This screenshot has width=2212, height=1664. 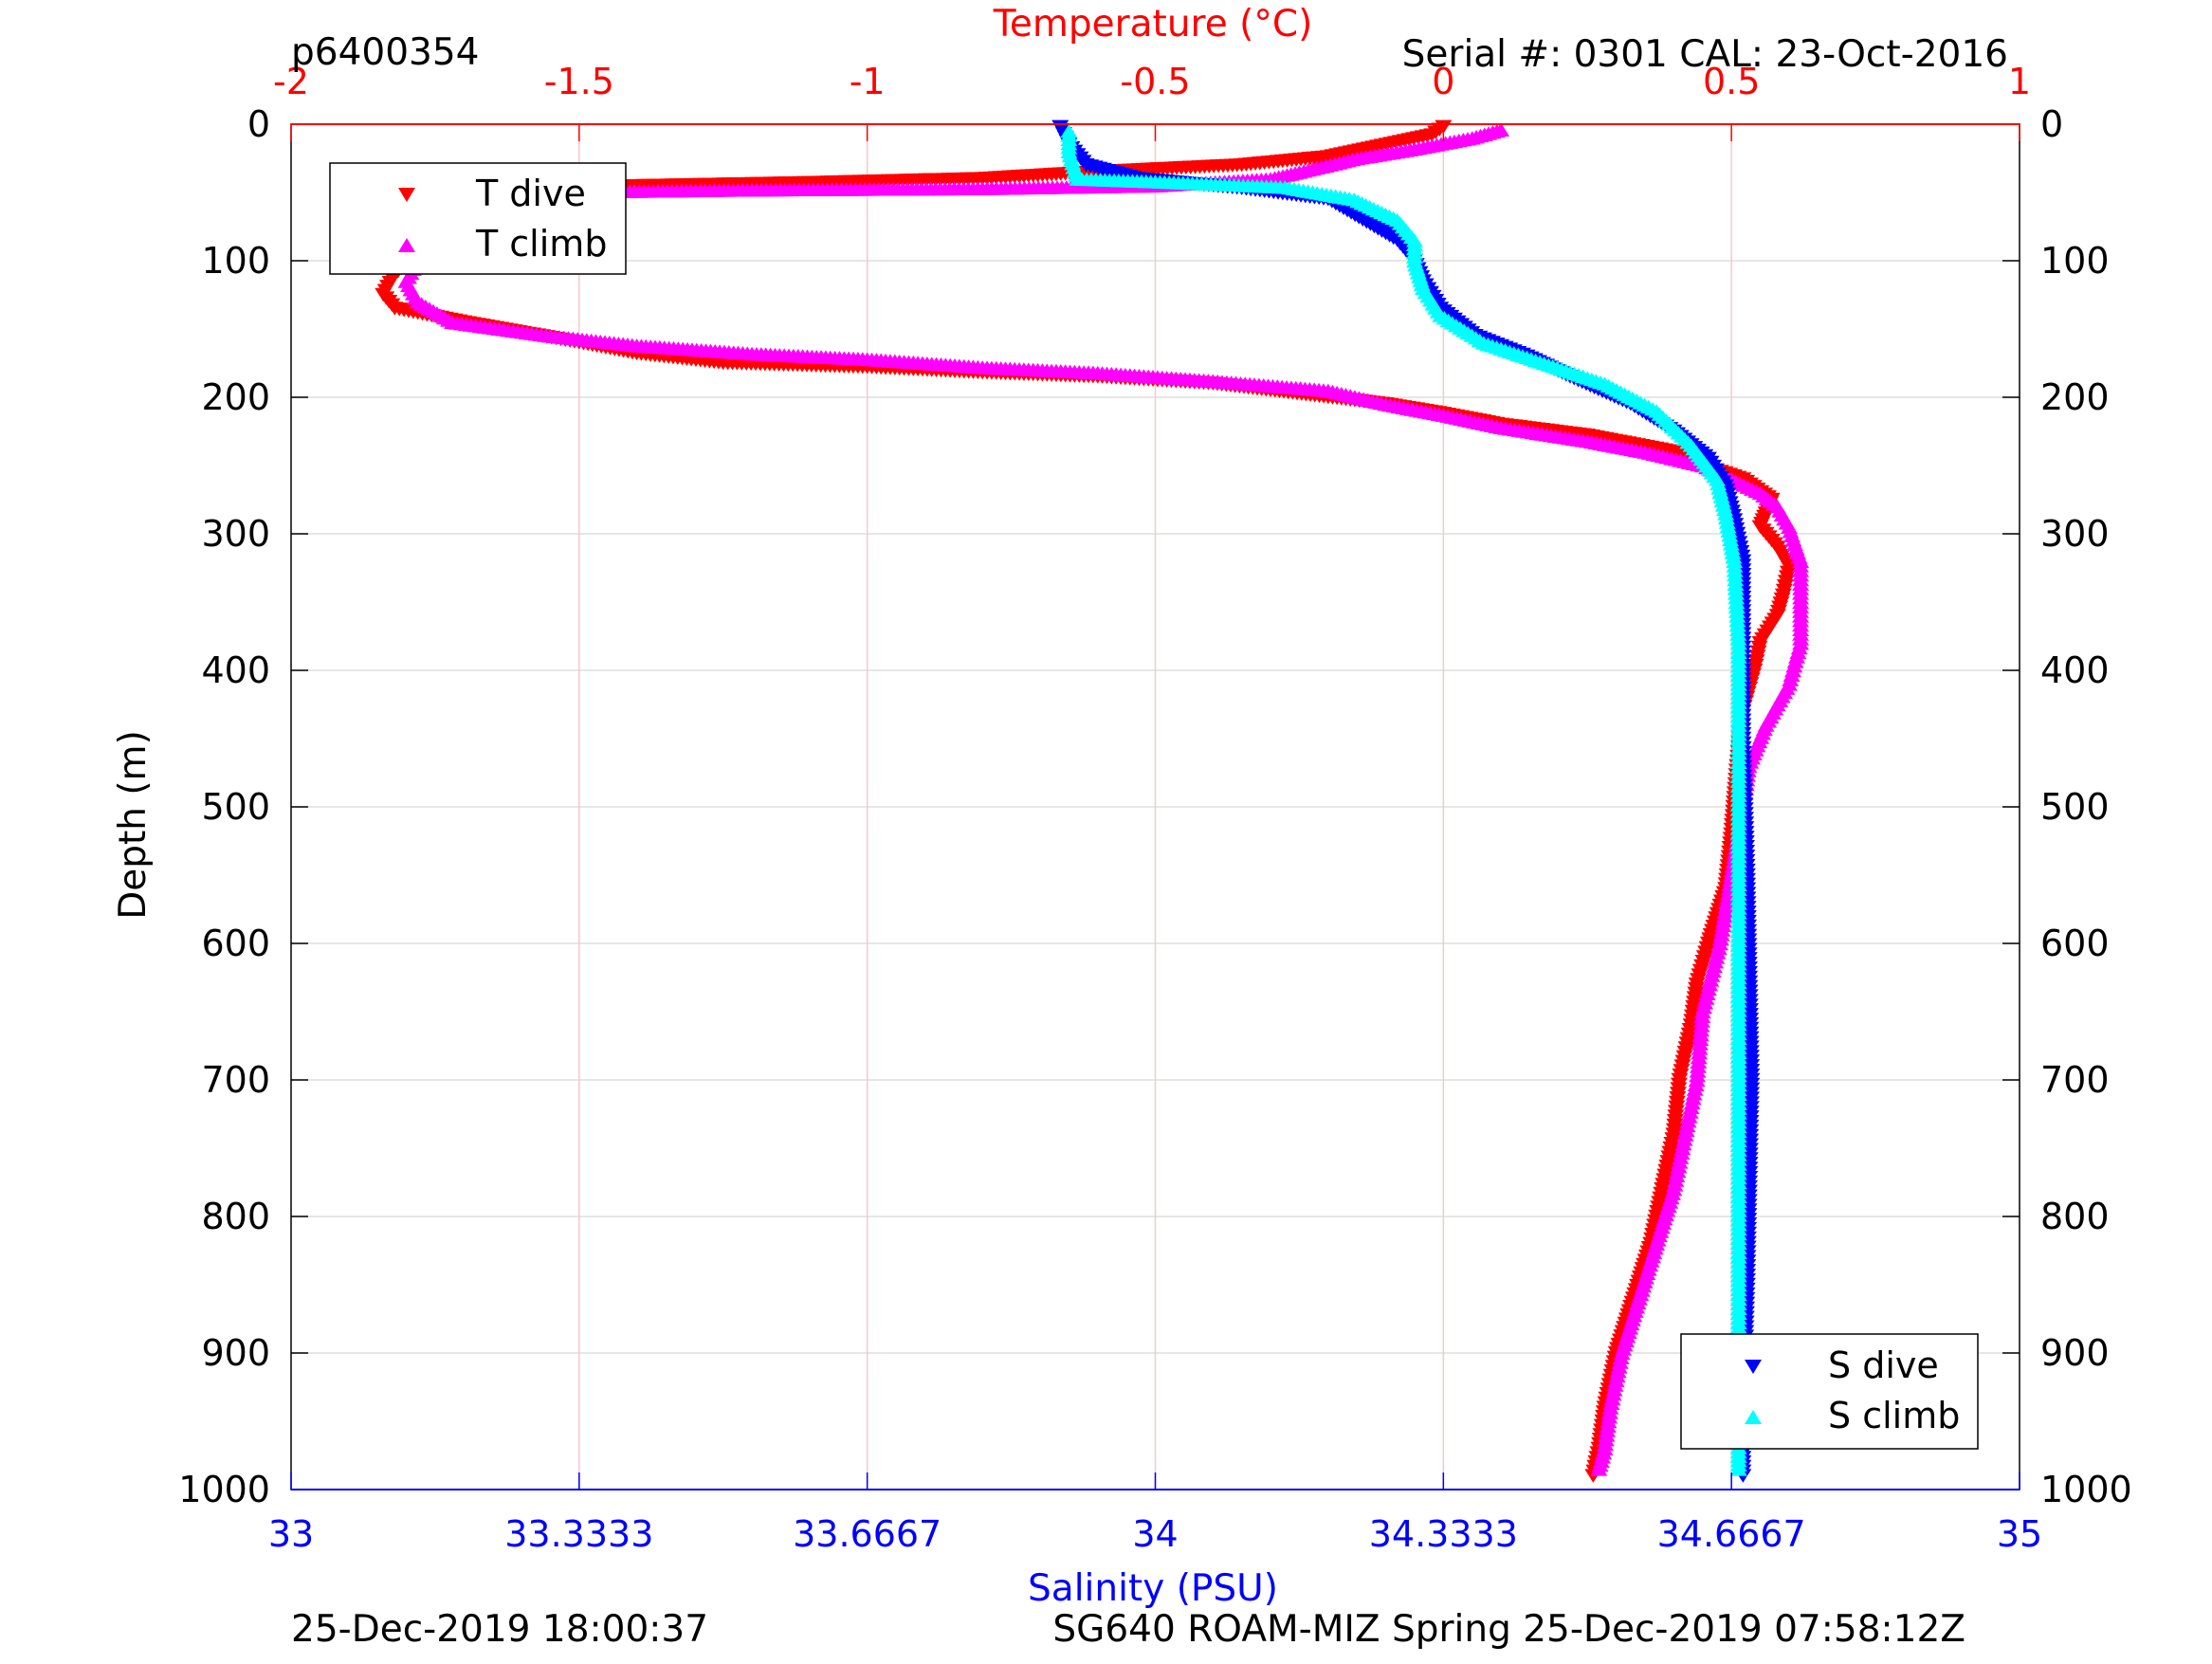 What do you see at coordinates (1883, 1365) in the screenshot?
I see `legend-label-s-dive: S dive` at bounding box center [1883, 1365].